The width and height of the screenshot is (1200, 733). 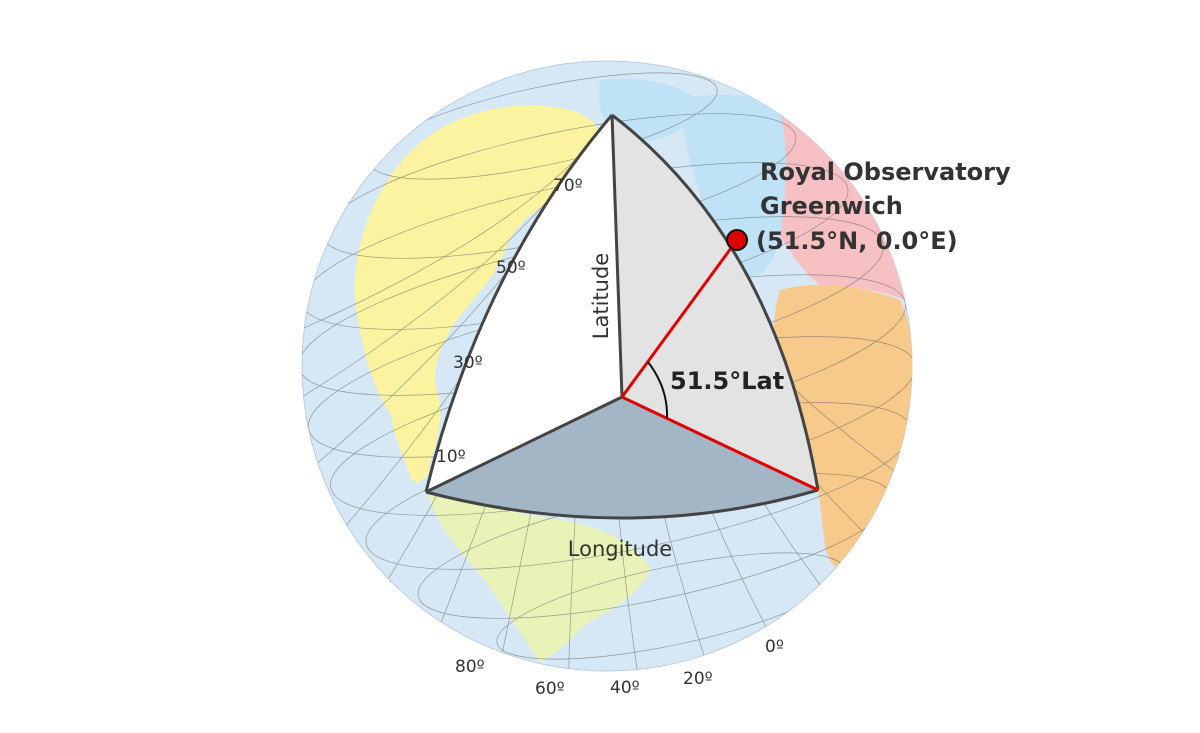 I want to click on equator-wedge, so click(x=622, y=458).